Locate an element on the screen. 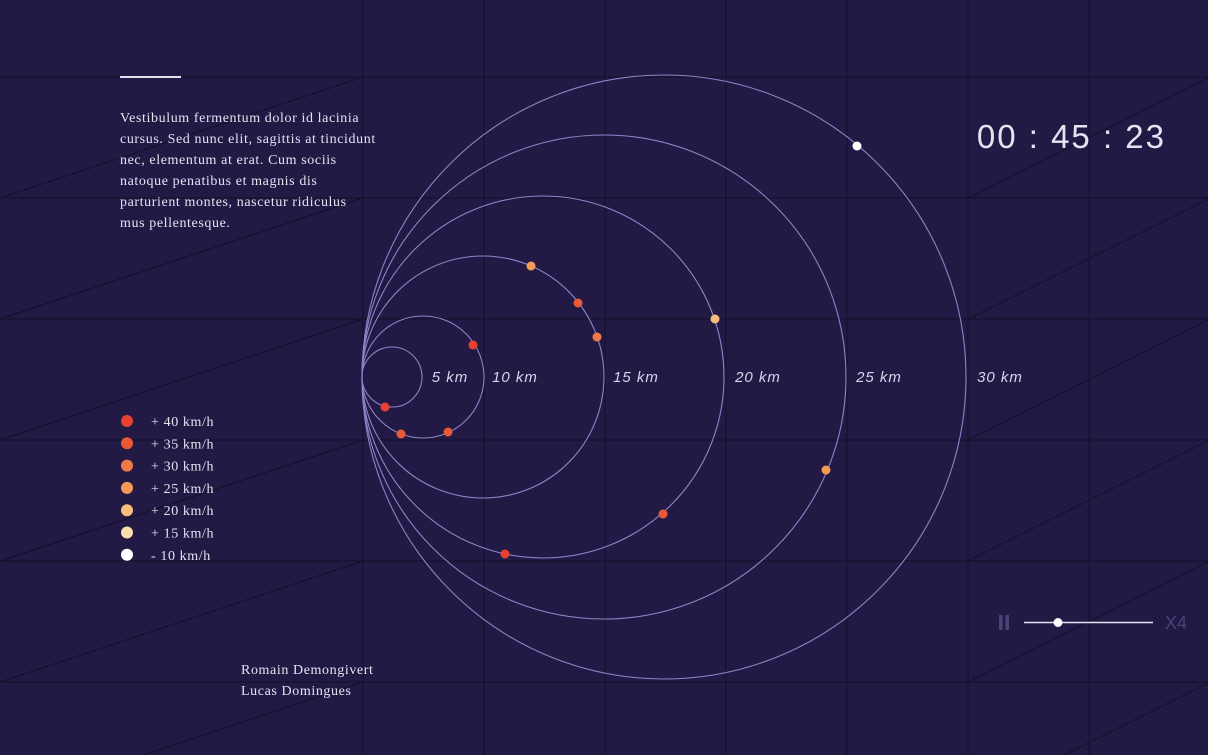 Image resolution: width=1208 pixels, height=755 pixels. legend-label: + 20 km/h is located at coordinates (182, 511).